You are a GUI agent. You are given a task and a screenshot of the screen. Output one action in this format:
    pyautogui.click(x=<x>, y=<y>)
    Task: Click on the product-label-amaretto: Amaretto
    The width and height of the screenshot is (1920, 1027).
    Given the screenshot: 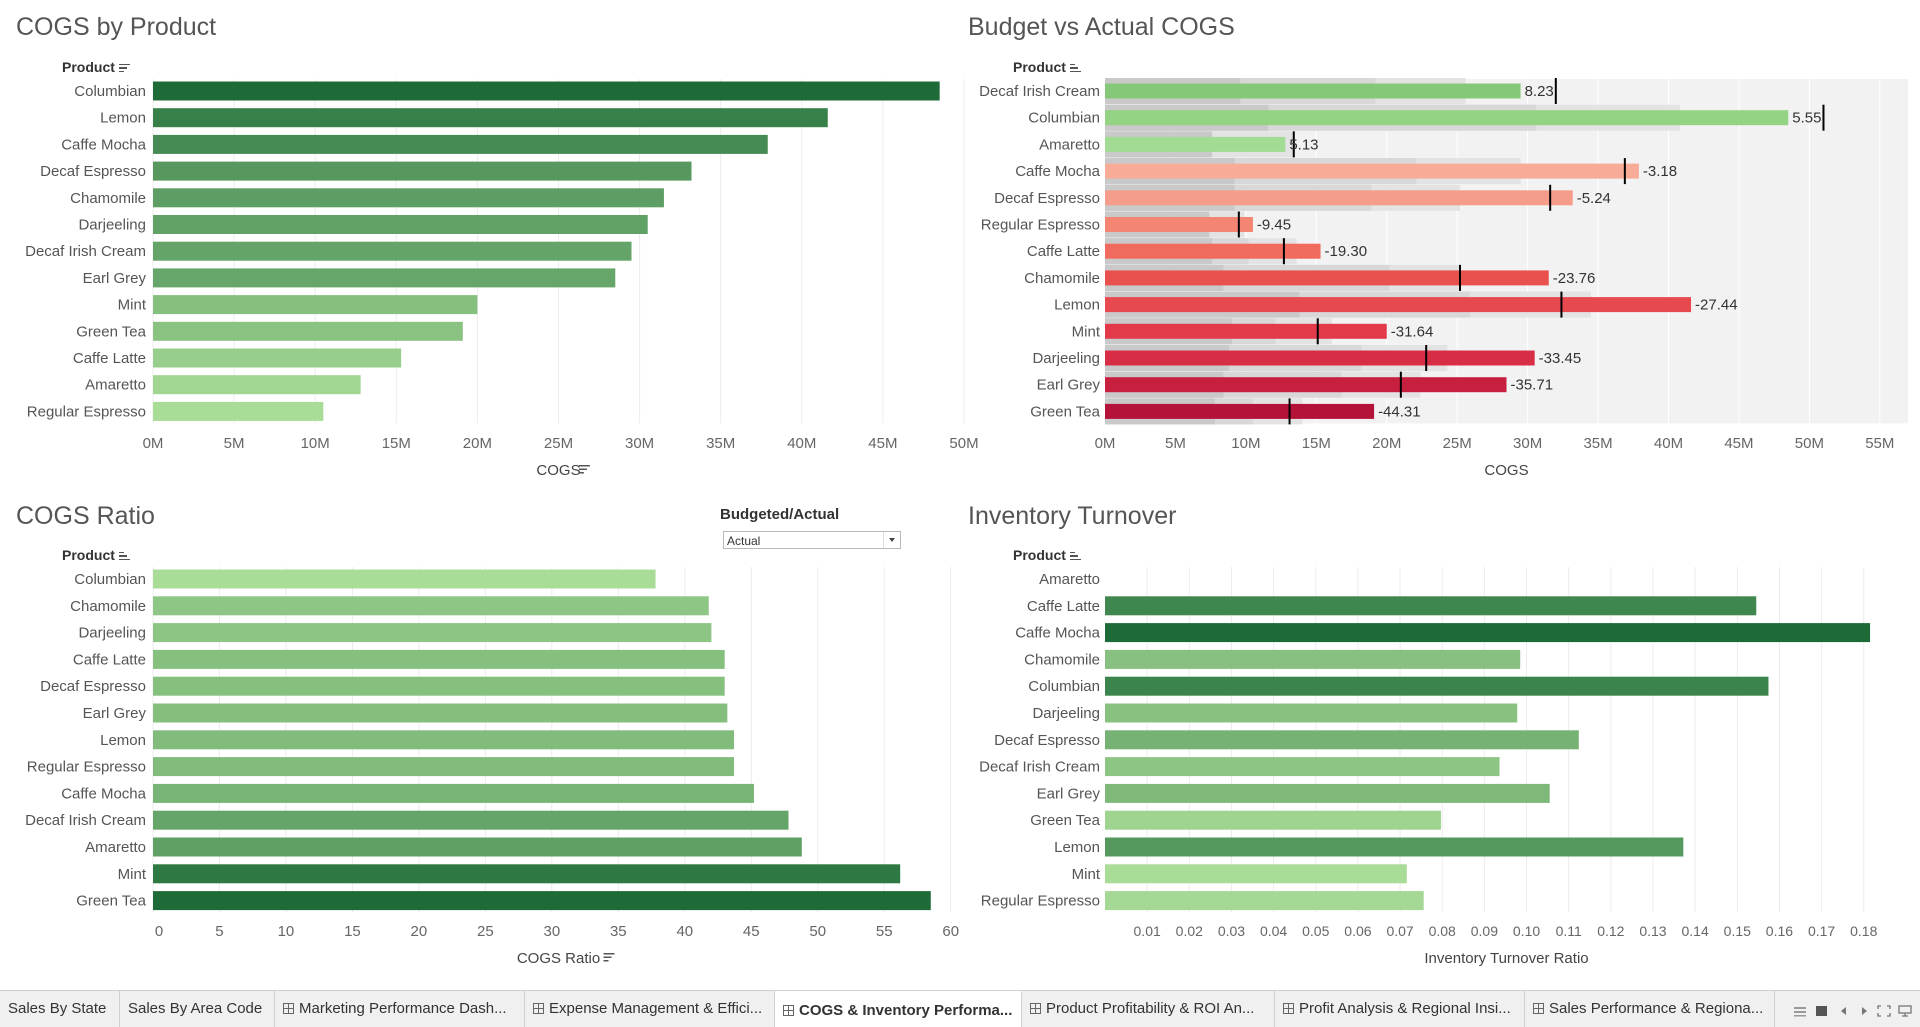 What is the action you would take?
    pyautogui.click(x=115, y=385)
    